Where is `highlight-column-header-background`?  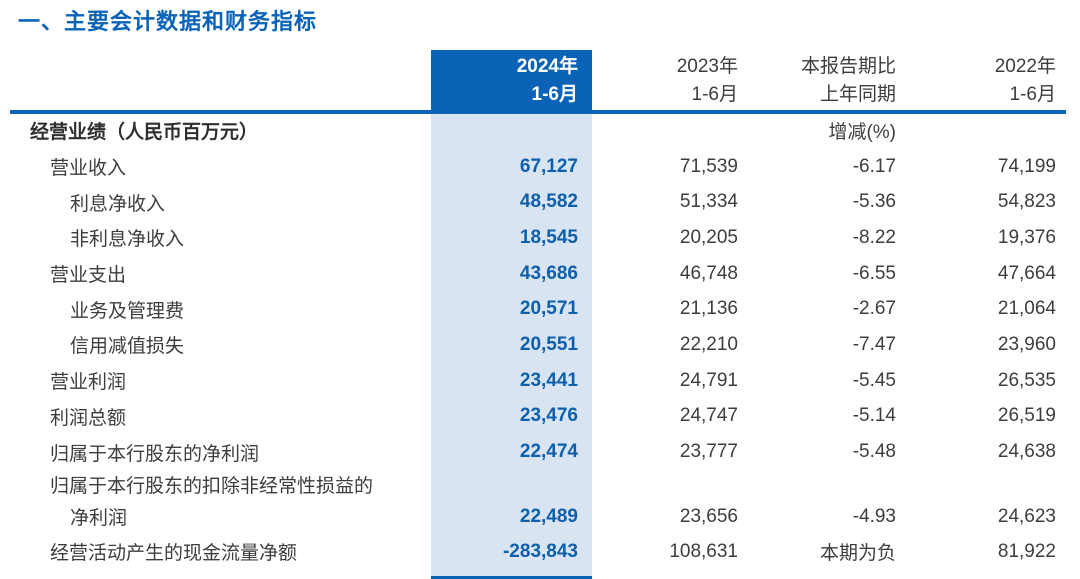
highlight-column-header-background is located at coordinates (511, 80).